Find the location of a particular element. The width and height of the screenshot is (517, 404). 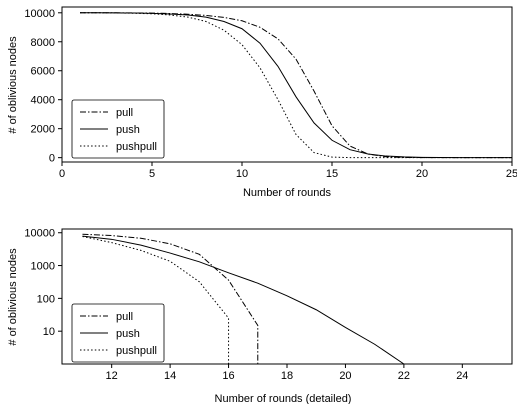

top-legend: pull push pushpull is located at coordinates (118, 129).